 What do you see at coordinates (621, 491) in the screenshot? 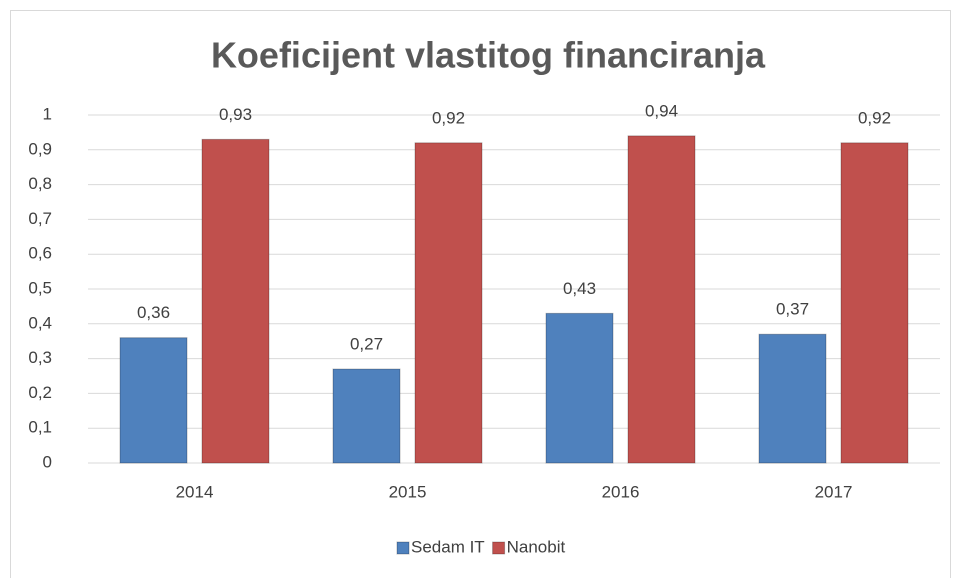
I see `x-tick-label: 2016` at bounding box center [621, 491].